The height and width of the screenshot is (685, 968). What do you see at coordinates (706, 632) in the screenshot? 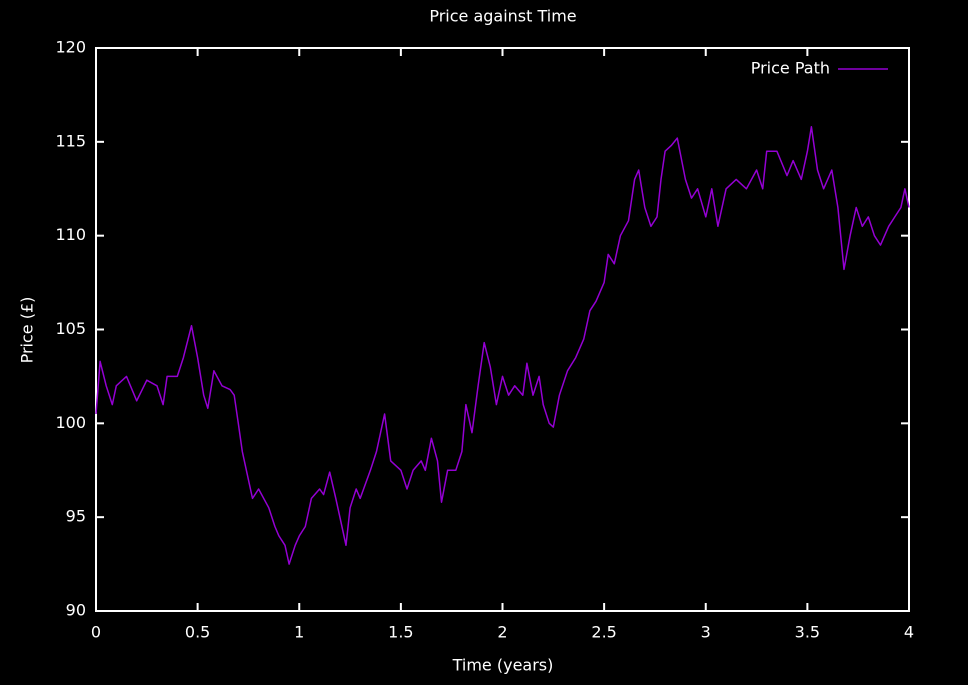
I see `x-tick-label: 3` at bounding box center [706, 632].